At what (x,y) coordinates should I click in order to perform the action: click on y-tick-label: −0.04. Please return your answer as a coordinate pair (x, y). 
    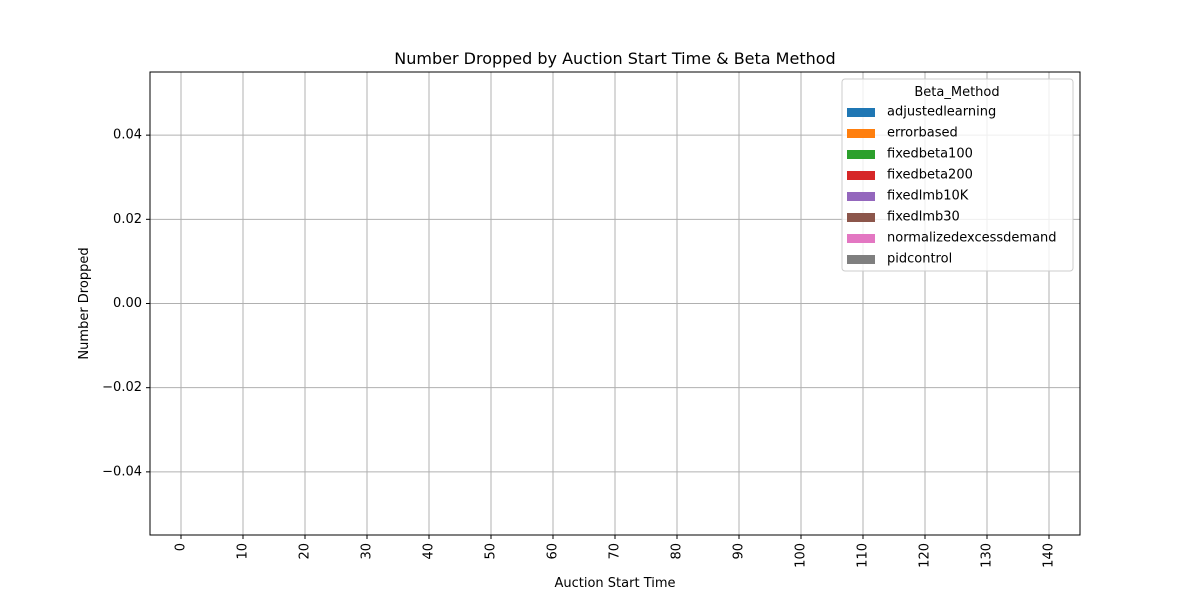
    Looking at the image, I should click on (122, 471).